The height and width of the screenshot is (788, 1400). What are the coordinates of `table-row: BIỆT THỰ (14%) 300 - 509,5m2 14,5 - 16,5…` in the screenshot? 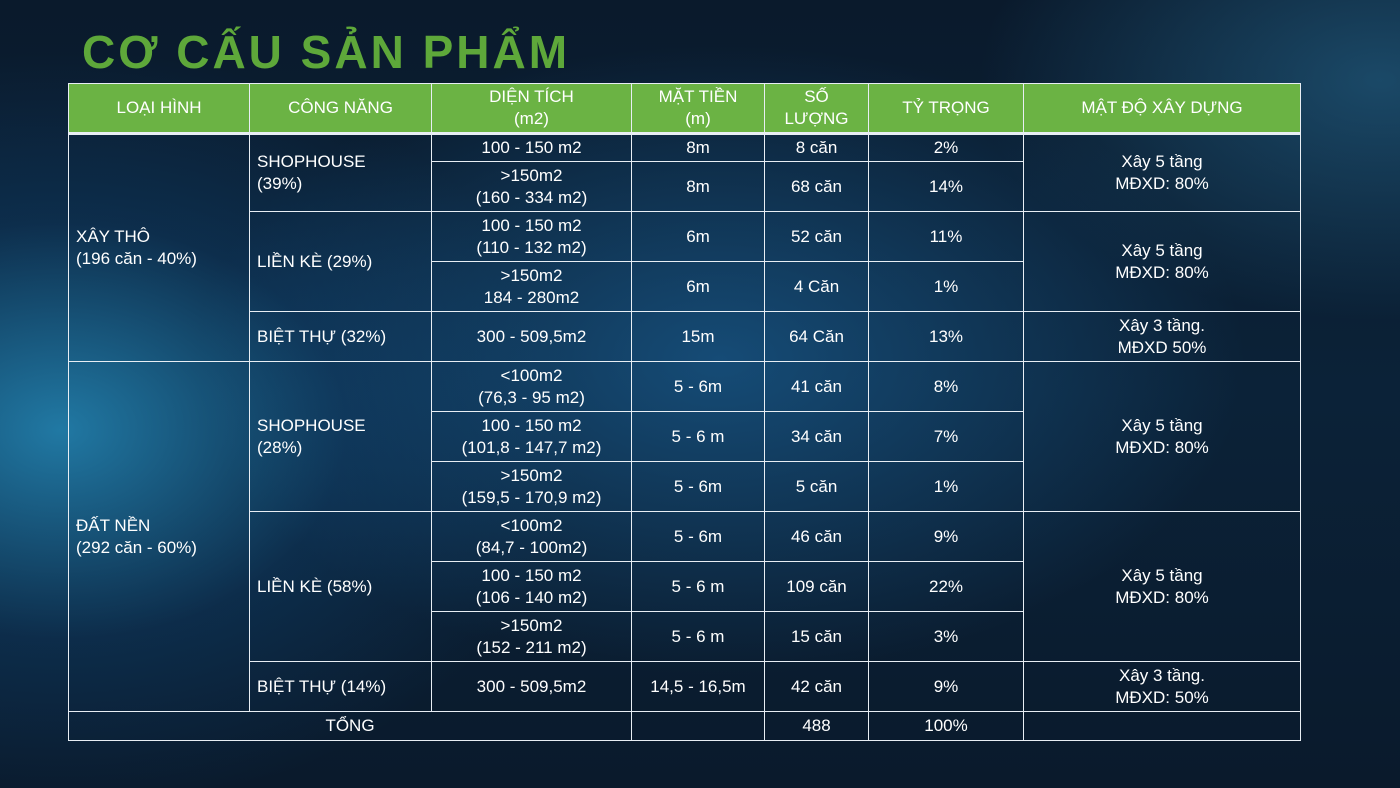 It's located at (685, 686).